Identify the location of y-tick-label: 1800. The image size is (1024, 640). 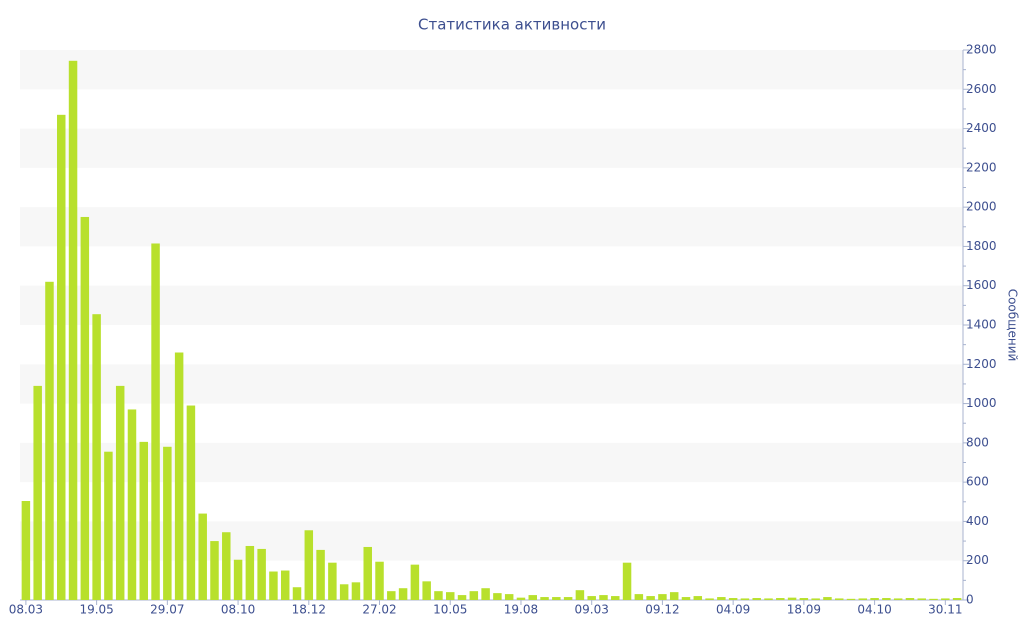
(981, 246).